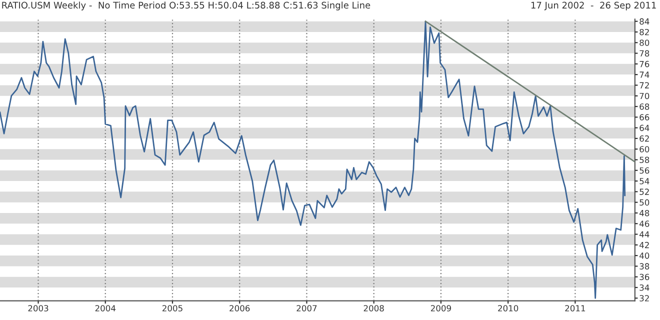 The height and width of the screenshot is (320, 660). I want to click on y-tick-label: 44, so click(644, 234).